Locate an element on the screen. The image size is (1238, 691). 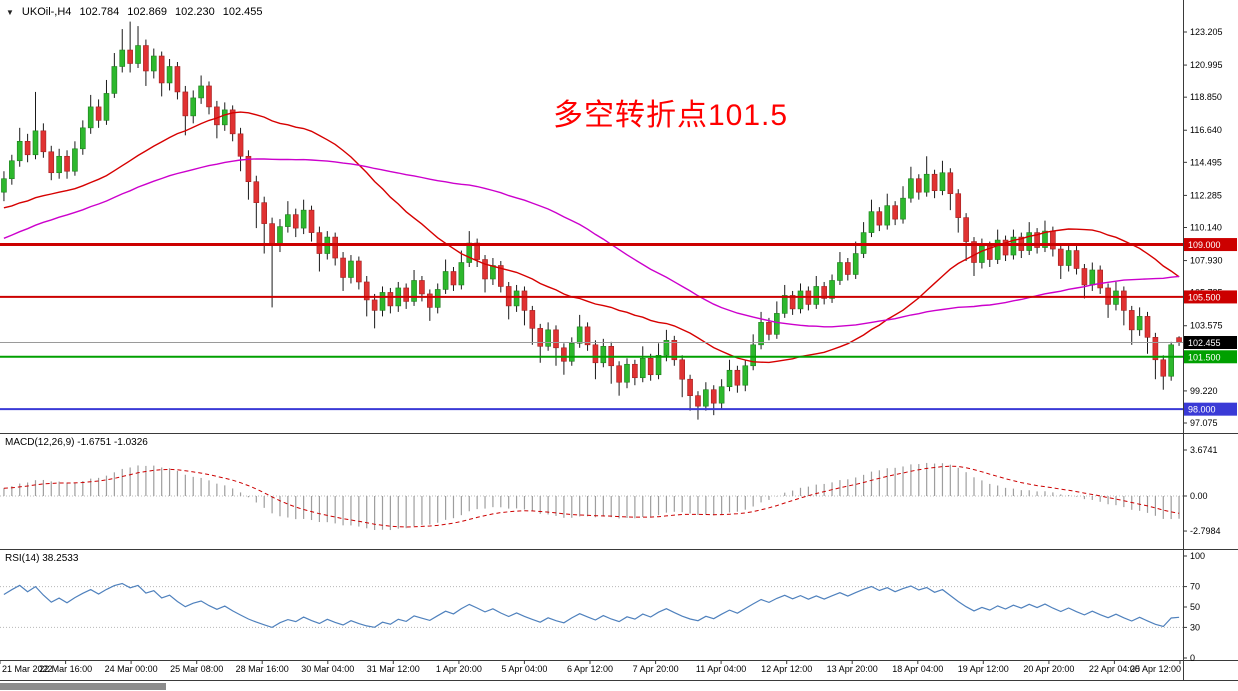
price-axis-label: 112.285 is located at coordinates (1206, 195).